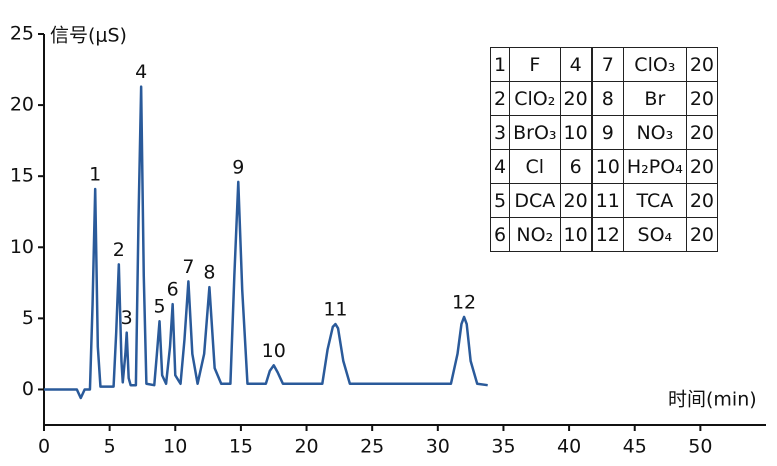  Describe the element at coordinates (209, 273) in the screenshot. I see `peak-label: 8` at that location.